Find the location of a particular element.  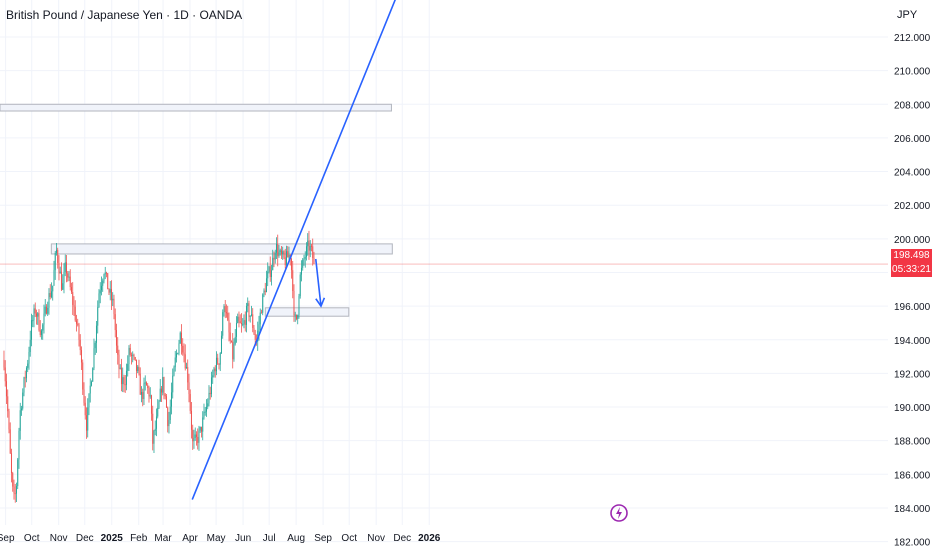

y-tick-label: 190.000 is located at coordinates (912, 408).